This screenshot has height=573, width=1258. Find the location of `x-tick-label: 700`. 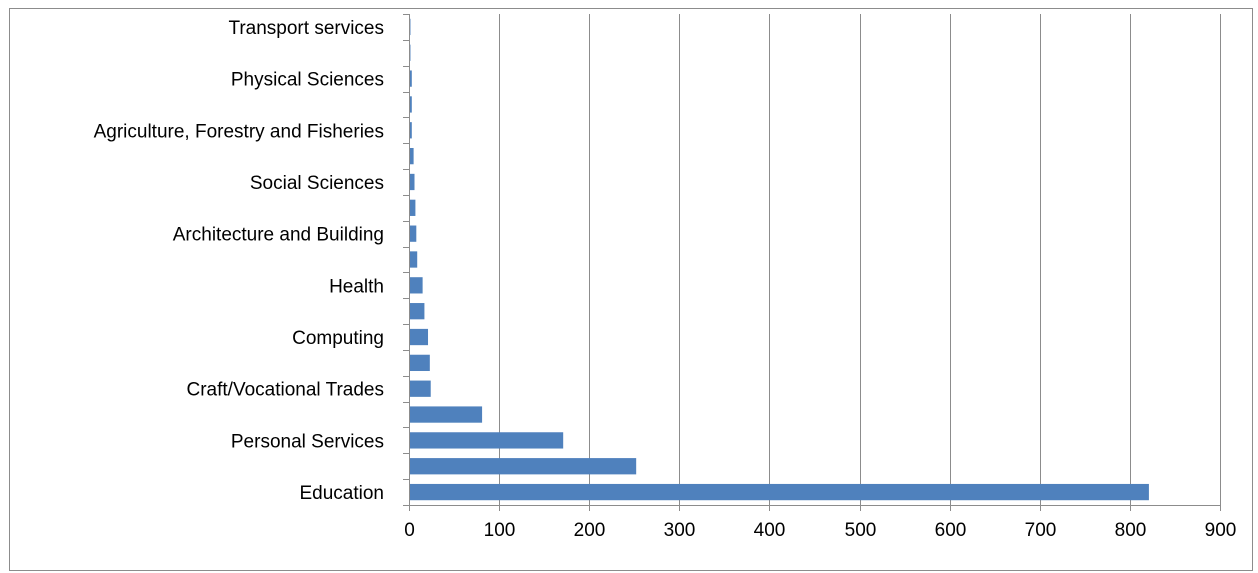

x-tick-label: 700 is located at coordinates (1041, 530).